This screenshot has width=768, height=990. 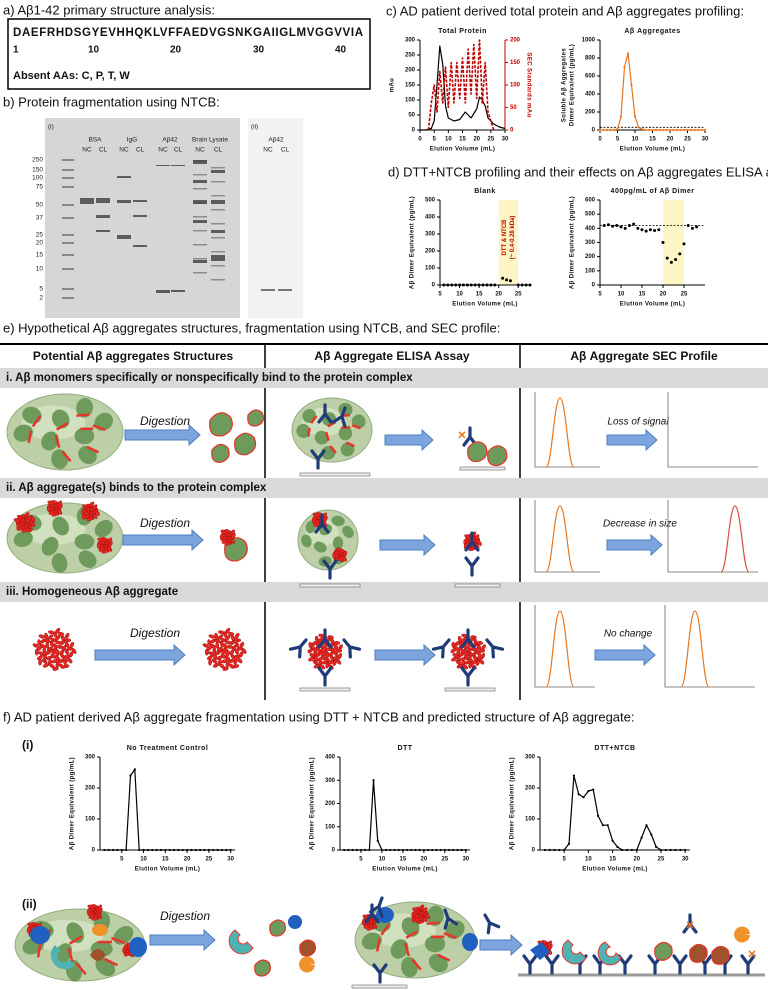 I want to click on sec-axes, so click(x=567, y=430).